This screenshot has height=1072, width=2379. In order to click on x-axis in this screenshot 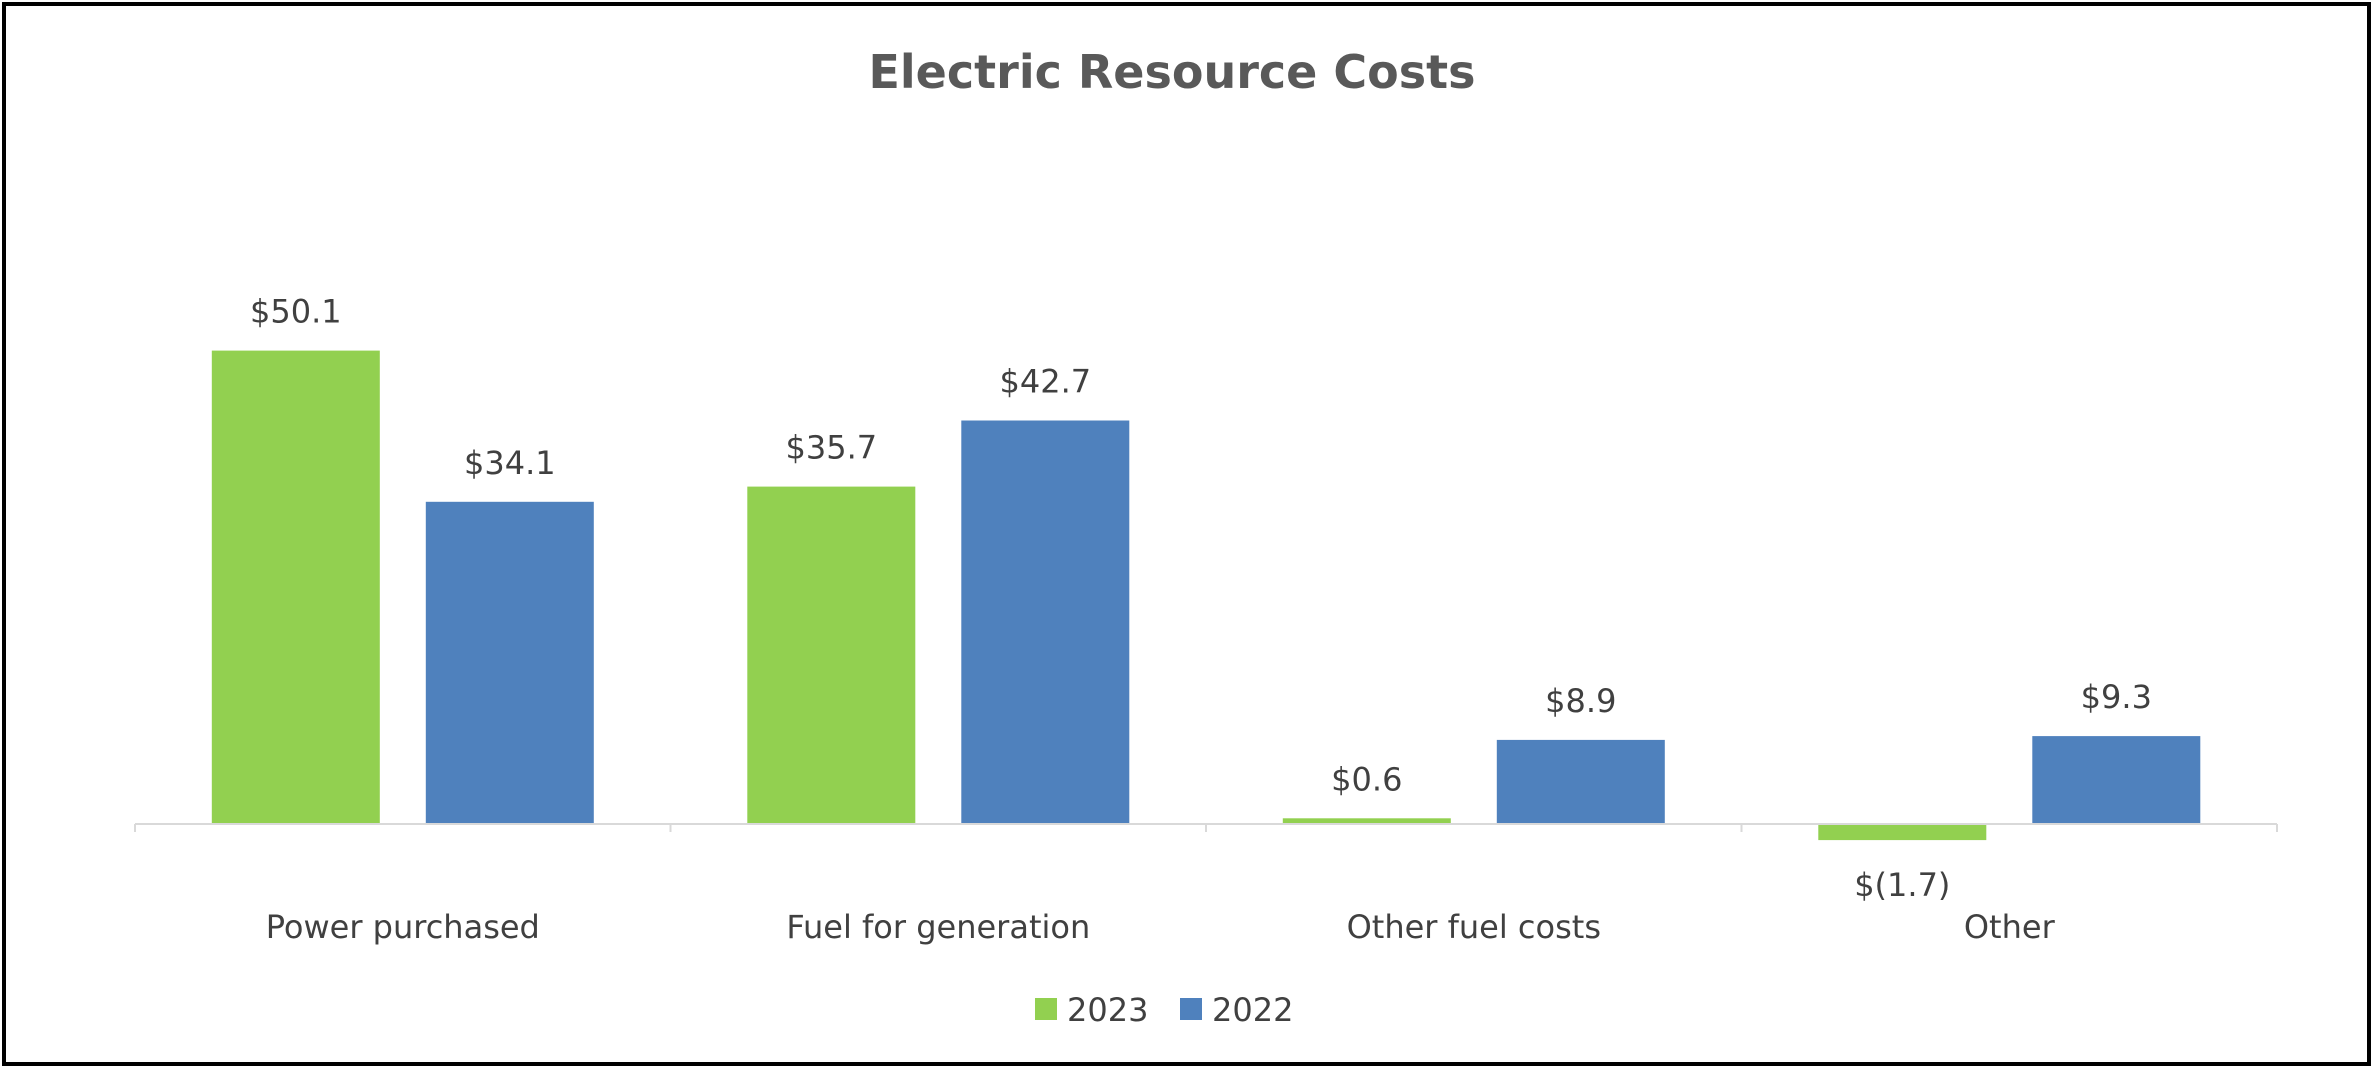, I will do `click(1206, 827)`.